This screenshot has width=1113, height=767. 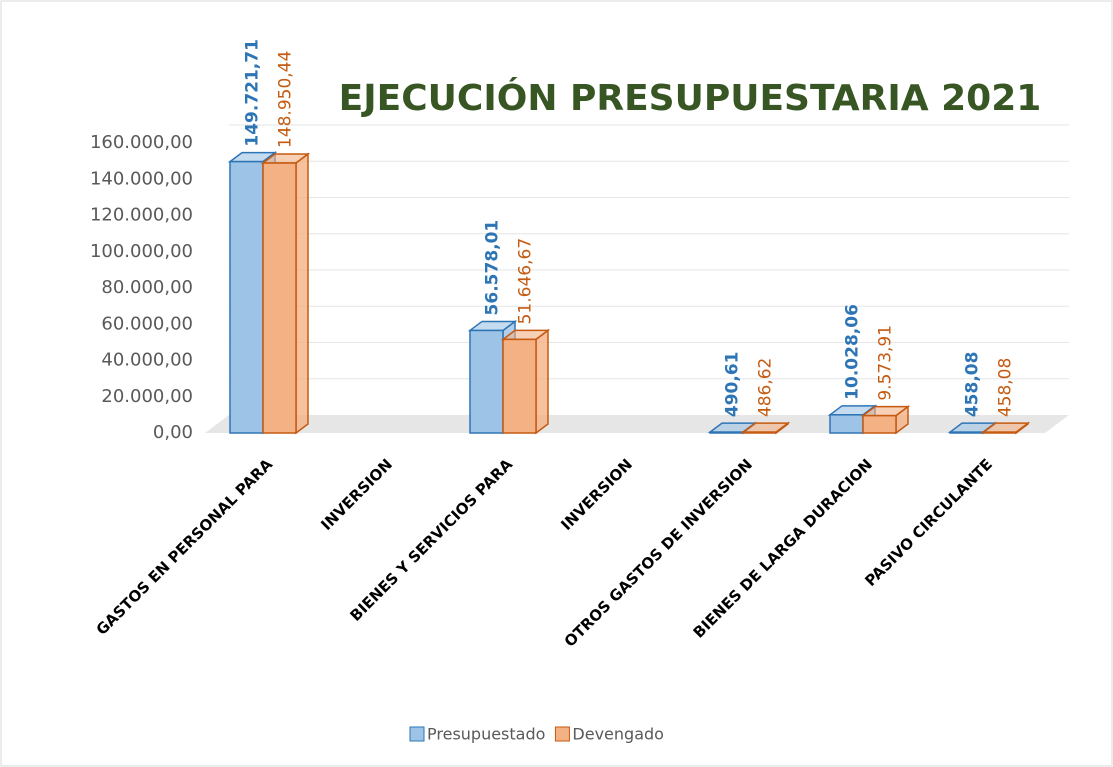 What do you see at coordinates (253, 93) in the screenshot?
I see `data-label: 149.721,71` at bounding box center [253, 93].